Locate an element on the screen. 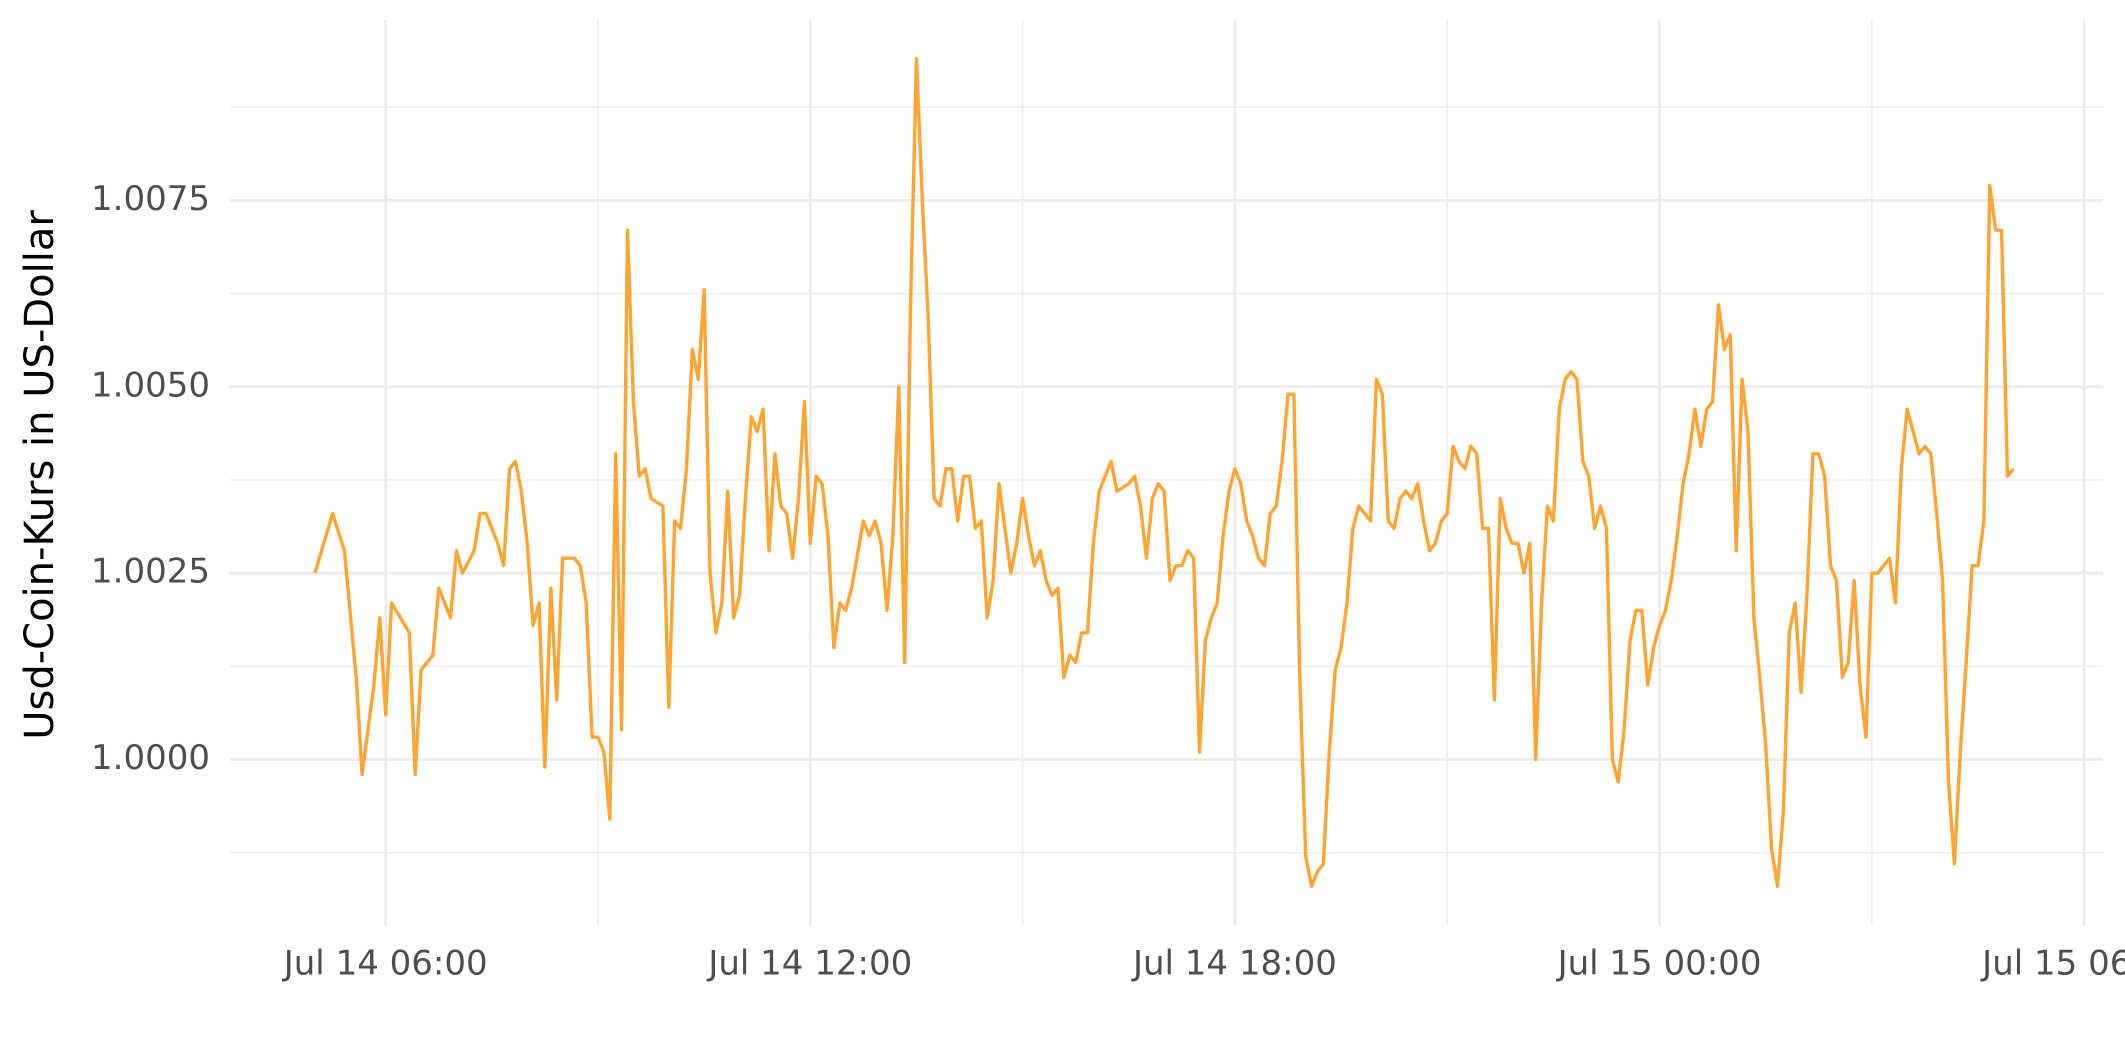 The image size is (2125, 1062). x-tick-label: Jul 15 00:00 is located at coordinates (1659, 964).